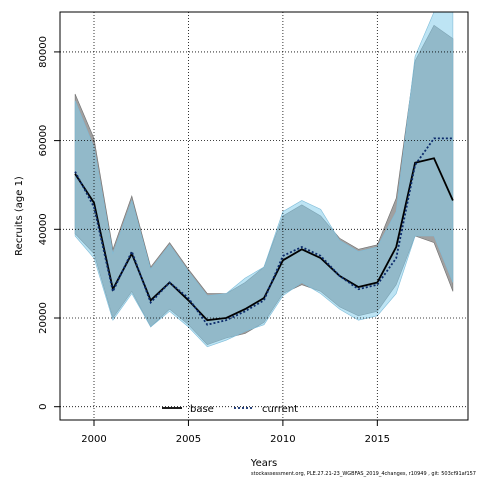 This screenshot has width=480, height=480. I want to click on x-tick-label: 2015, so click(377, 439).